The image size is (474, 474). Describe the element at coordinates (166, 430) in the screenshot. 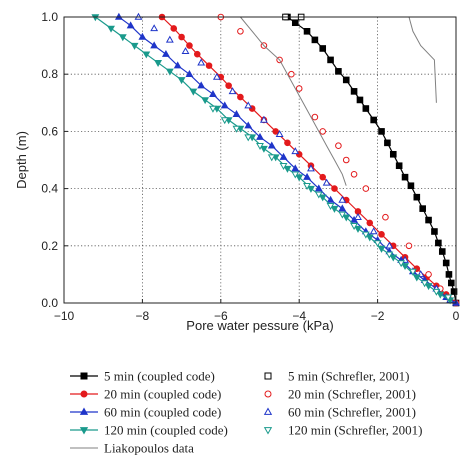

I see `legend-label: 120 min (coupled code)` at that location.